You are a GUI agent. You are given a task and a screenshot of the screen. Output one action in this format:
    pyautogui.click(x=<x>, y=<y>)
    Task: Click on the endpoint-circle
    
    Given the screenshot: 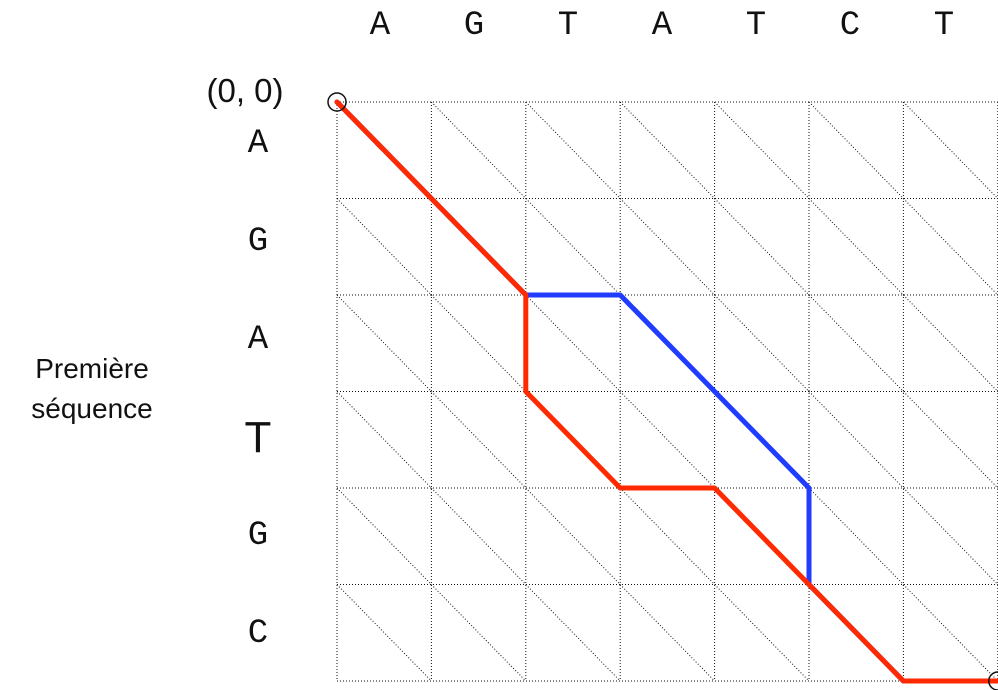 What is the action you would take?
    pyautogui.click(x=337, y=102)
    